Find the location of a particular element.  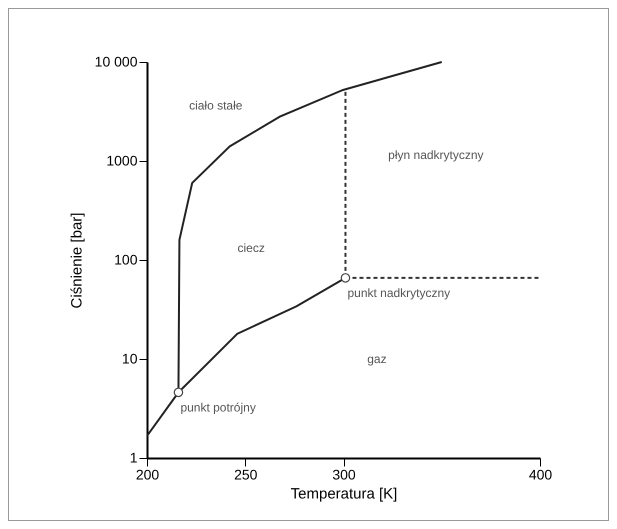

y-tick-label: 100 is located at coordinates (126, 260).